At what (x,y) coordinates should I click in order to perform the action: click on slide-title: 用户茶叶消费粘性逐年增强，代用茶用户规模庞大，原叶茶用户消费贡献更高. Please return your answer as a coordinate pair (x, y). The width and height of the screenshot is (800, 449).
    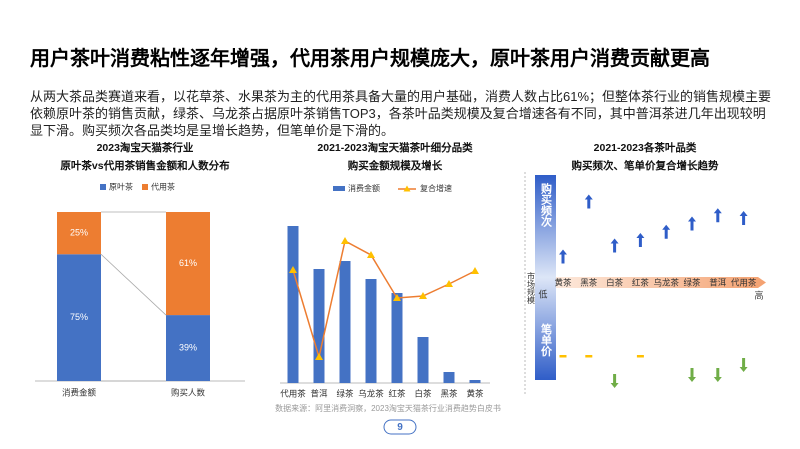
    Looking at the image, I should click on (370, 59).